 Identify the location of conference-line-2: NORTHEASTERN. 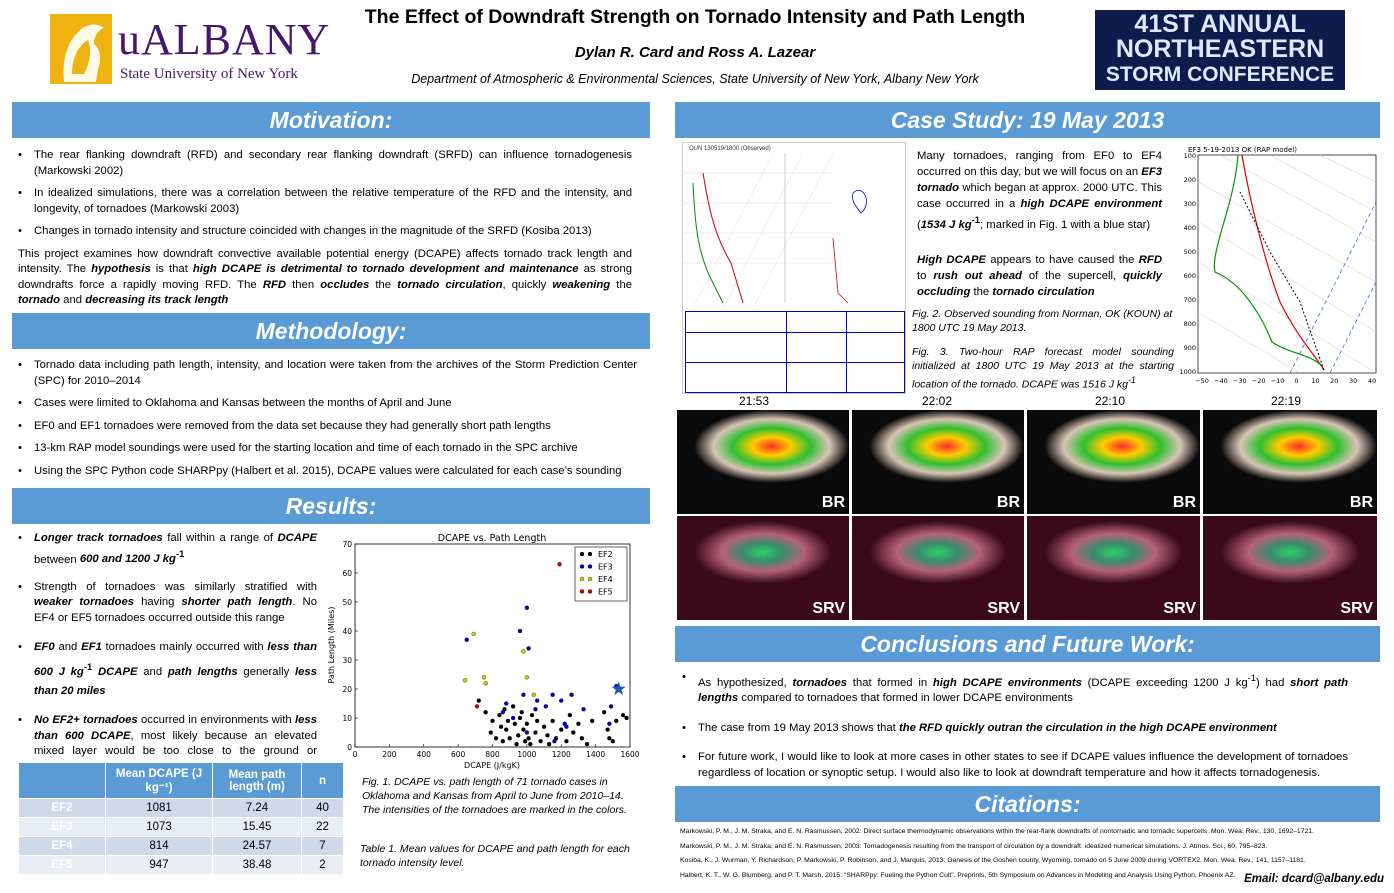
(1220, 49).